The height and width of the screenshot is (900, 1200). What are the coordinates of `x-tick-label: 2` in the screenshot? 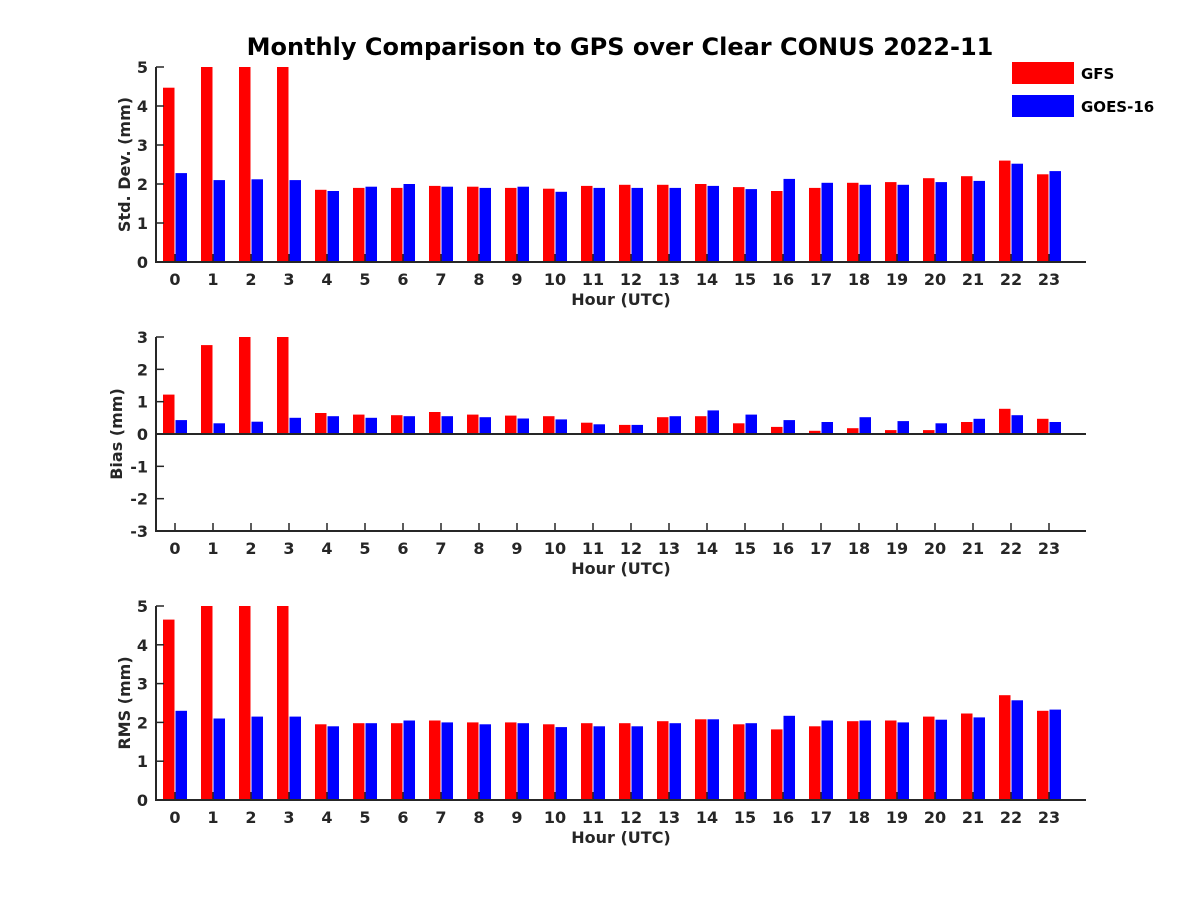 It's located at (250, 817).